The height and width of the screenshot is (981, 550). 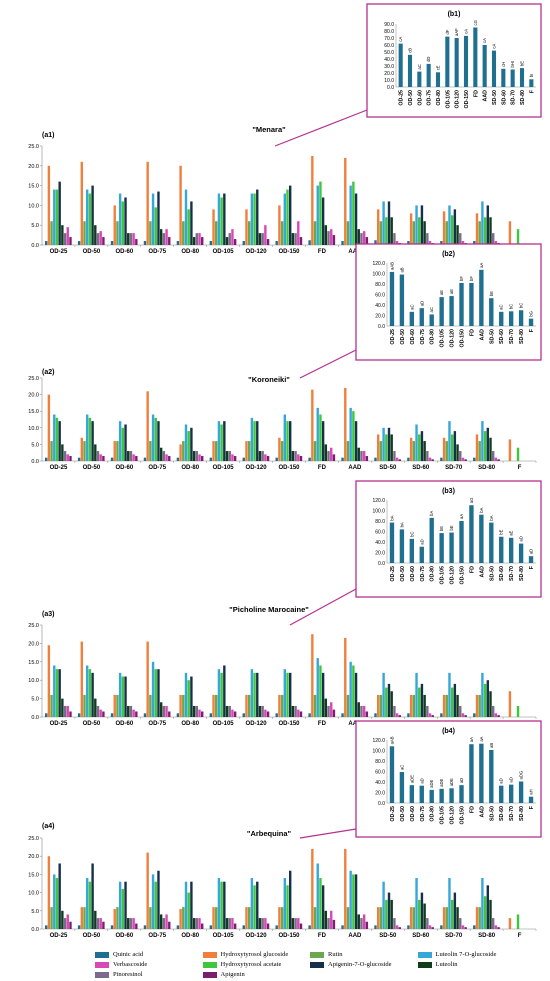 What do you see at coordinates (323, 607) in the screenshot?
I see `inset-connector-line` at bounding box center [323, 607].